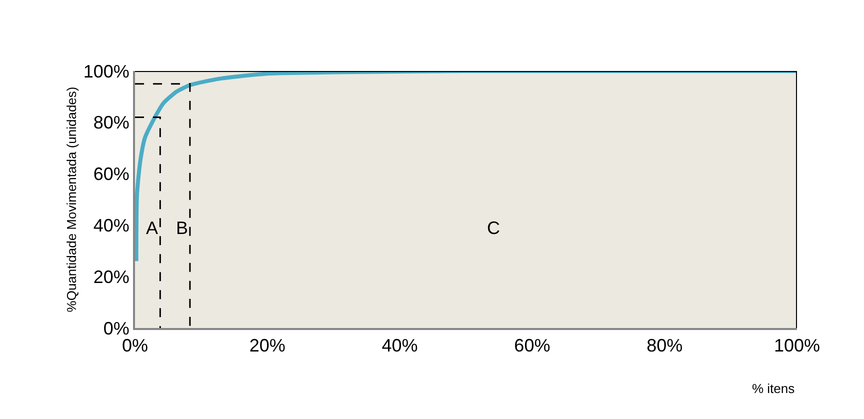 This screenshot has height=419, width=864. Describe the element at coordinates (71, 199) in the screenshot. I see `y-axis-title: %Quantidade Movimentada (unidades)` at that location.